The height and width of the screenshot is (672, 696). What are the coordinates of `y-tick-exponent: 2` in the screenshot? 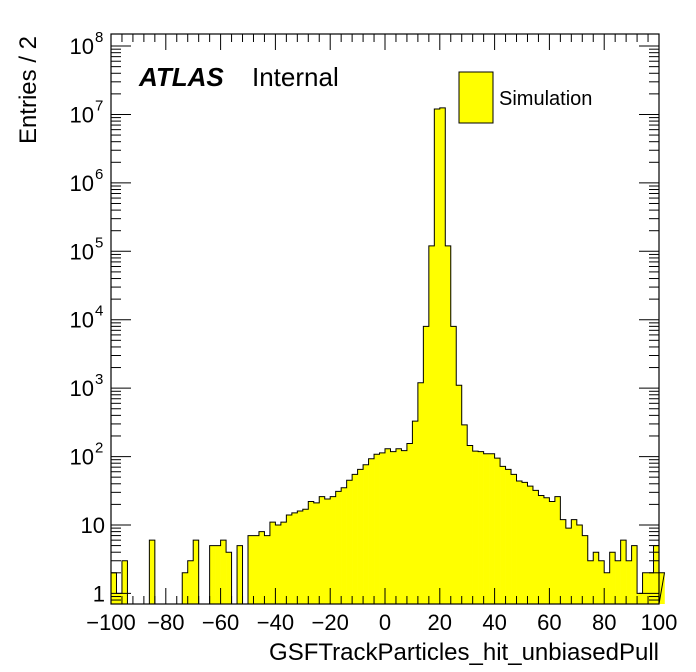 It's located at (99, 448).